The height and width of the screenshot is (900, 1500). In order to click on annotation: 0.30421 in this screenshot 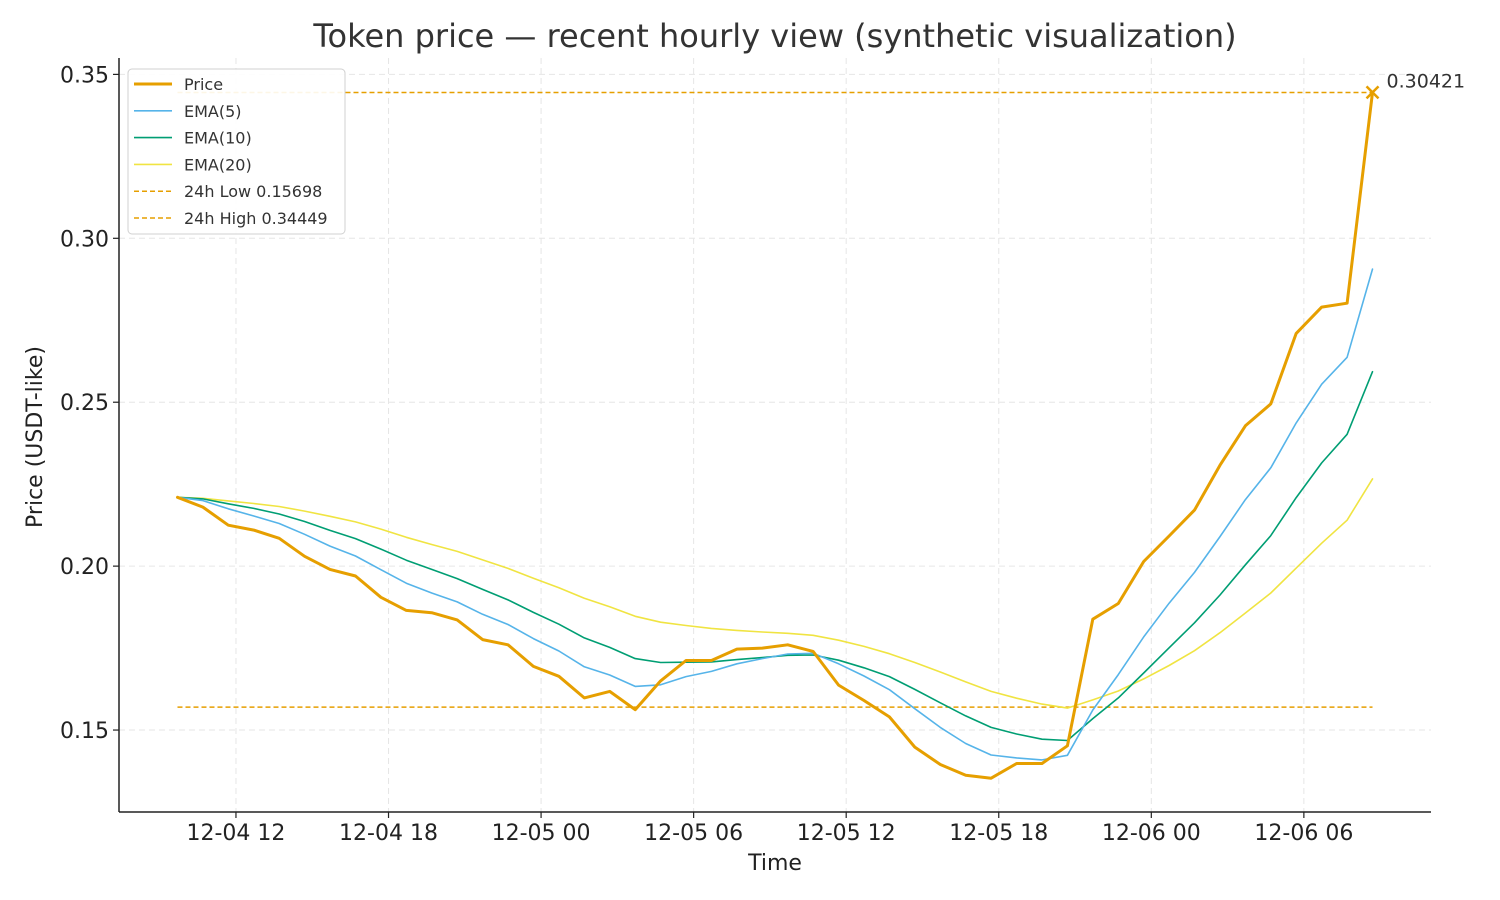, I will do `click(1415, 85)`.